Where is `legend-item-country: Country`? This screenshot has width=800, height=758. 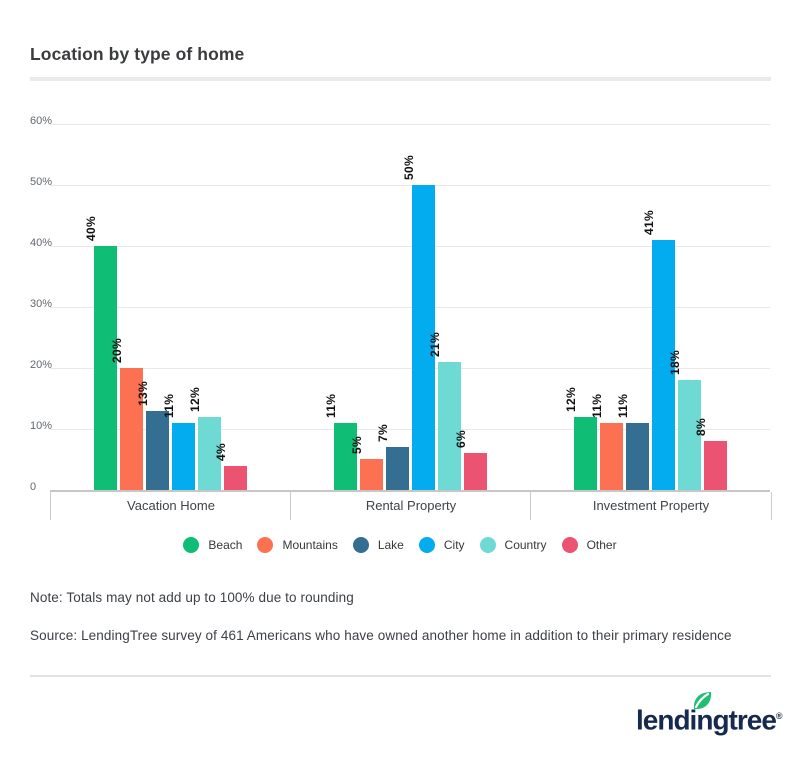
legend-item-country: Country is located at coordinates (513, 545).